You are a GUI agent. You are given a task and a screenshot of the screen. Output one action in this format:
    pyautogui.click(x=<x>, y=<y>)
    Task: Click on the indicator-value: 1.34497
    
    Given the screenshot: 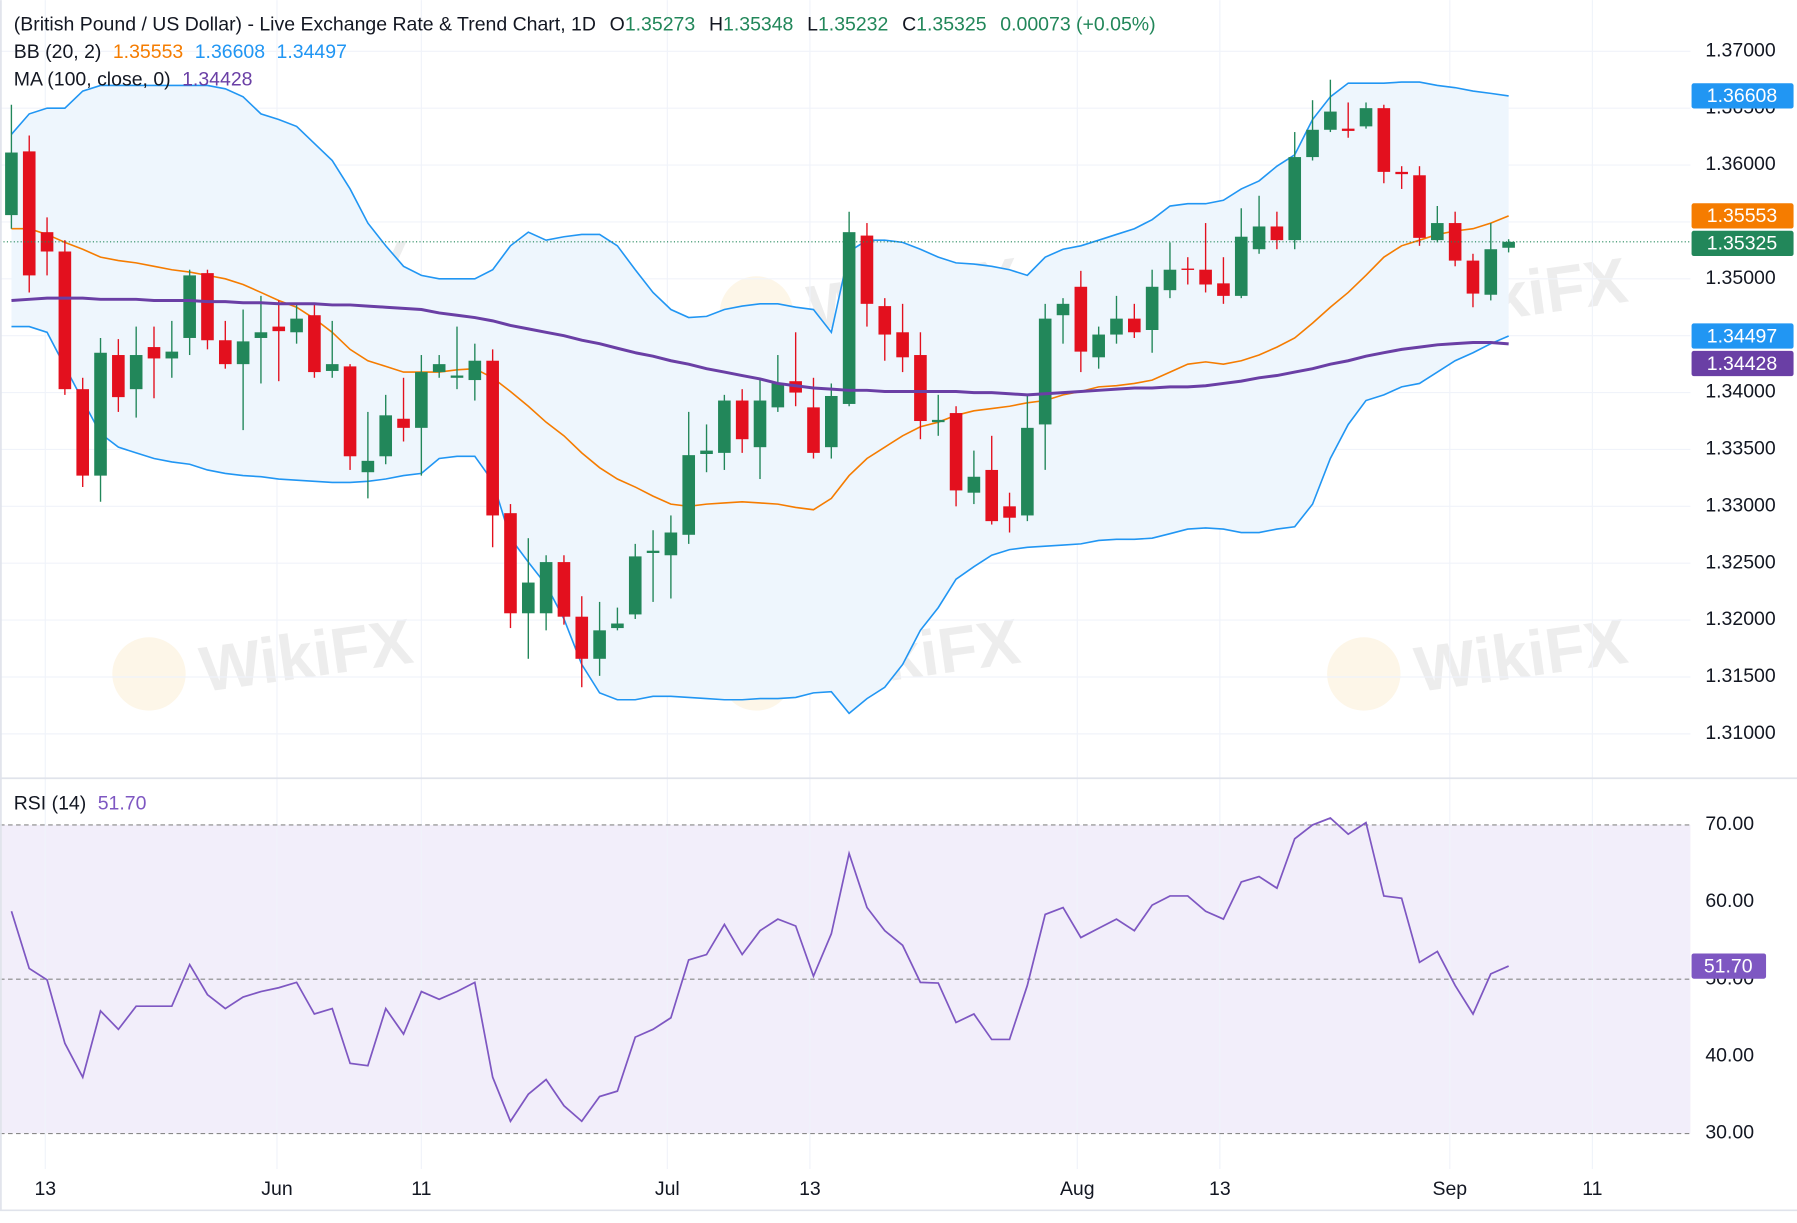 What is the action you would take?
    pyautogui.click(x=312, y=52)
    